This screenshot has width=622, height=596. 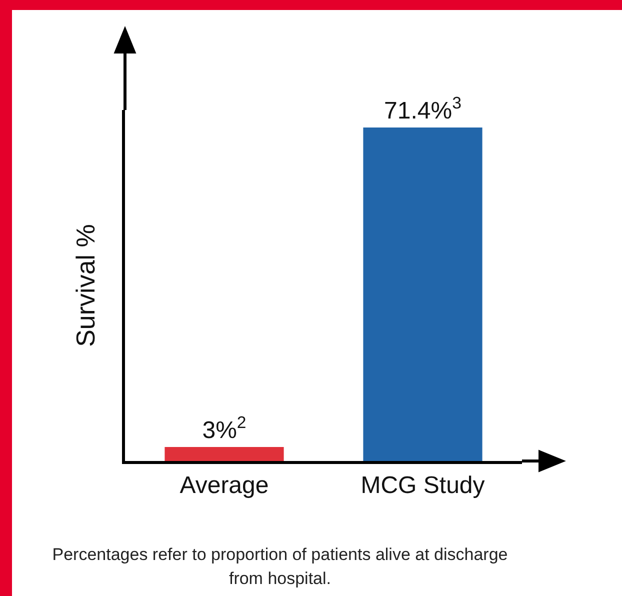 What do you see at coordinates (422, 485) in the screenshot?
I see `x-tick-label: MCG Study` at bounding box center [422, 485].